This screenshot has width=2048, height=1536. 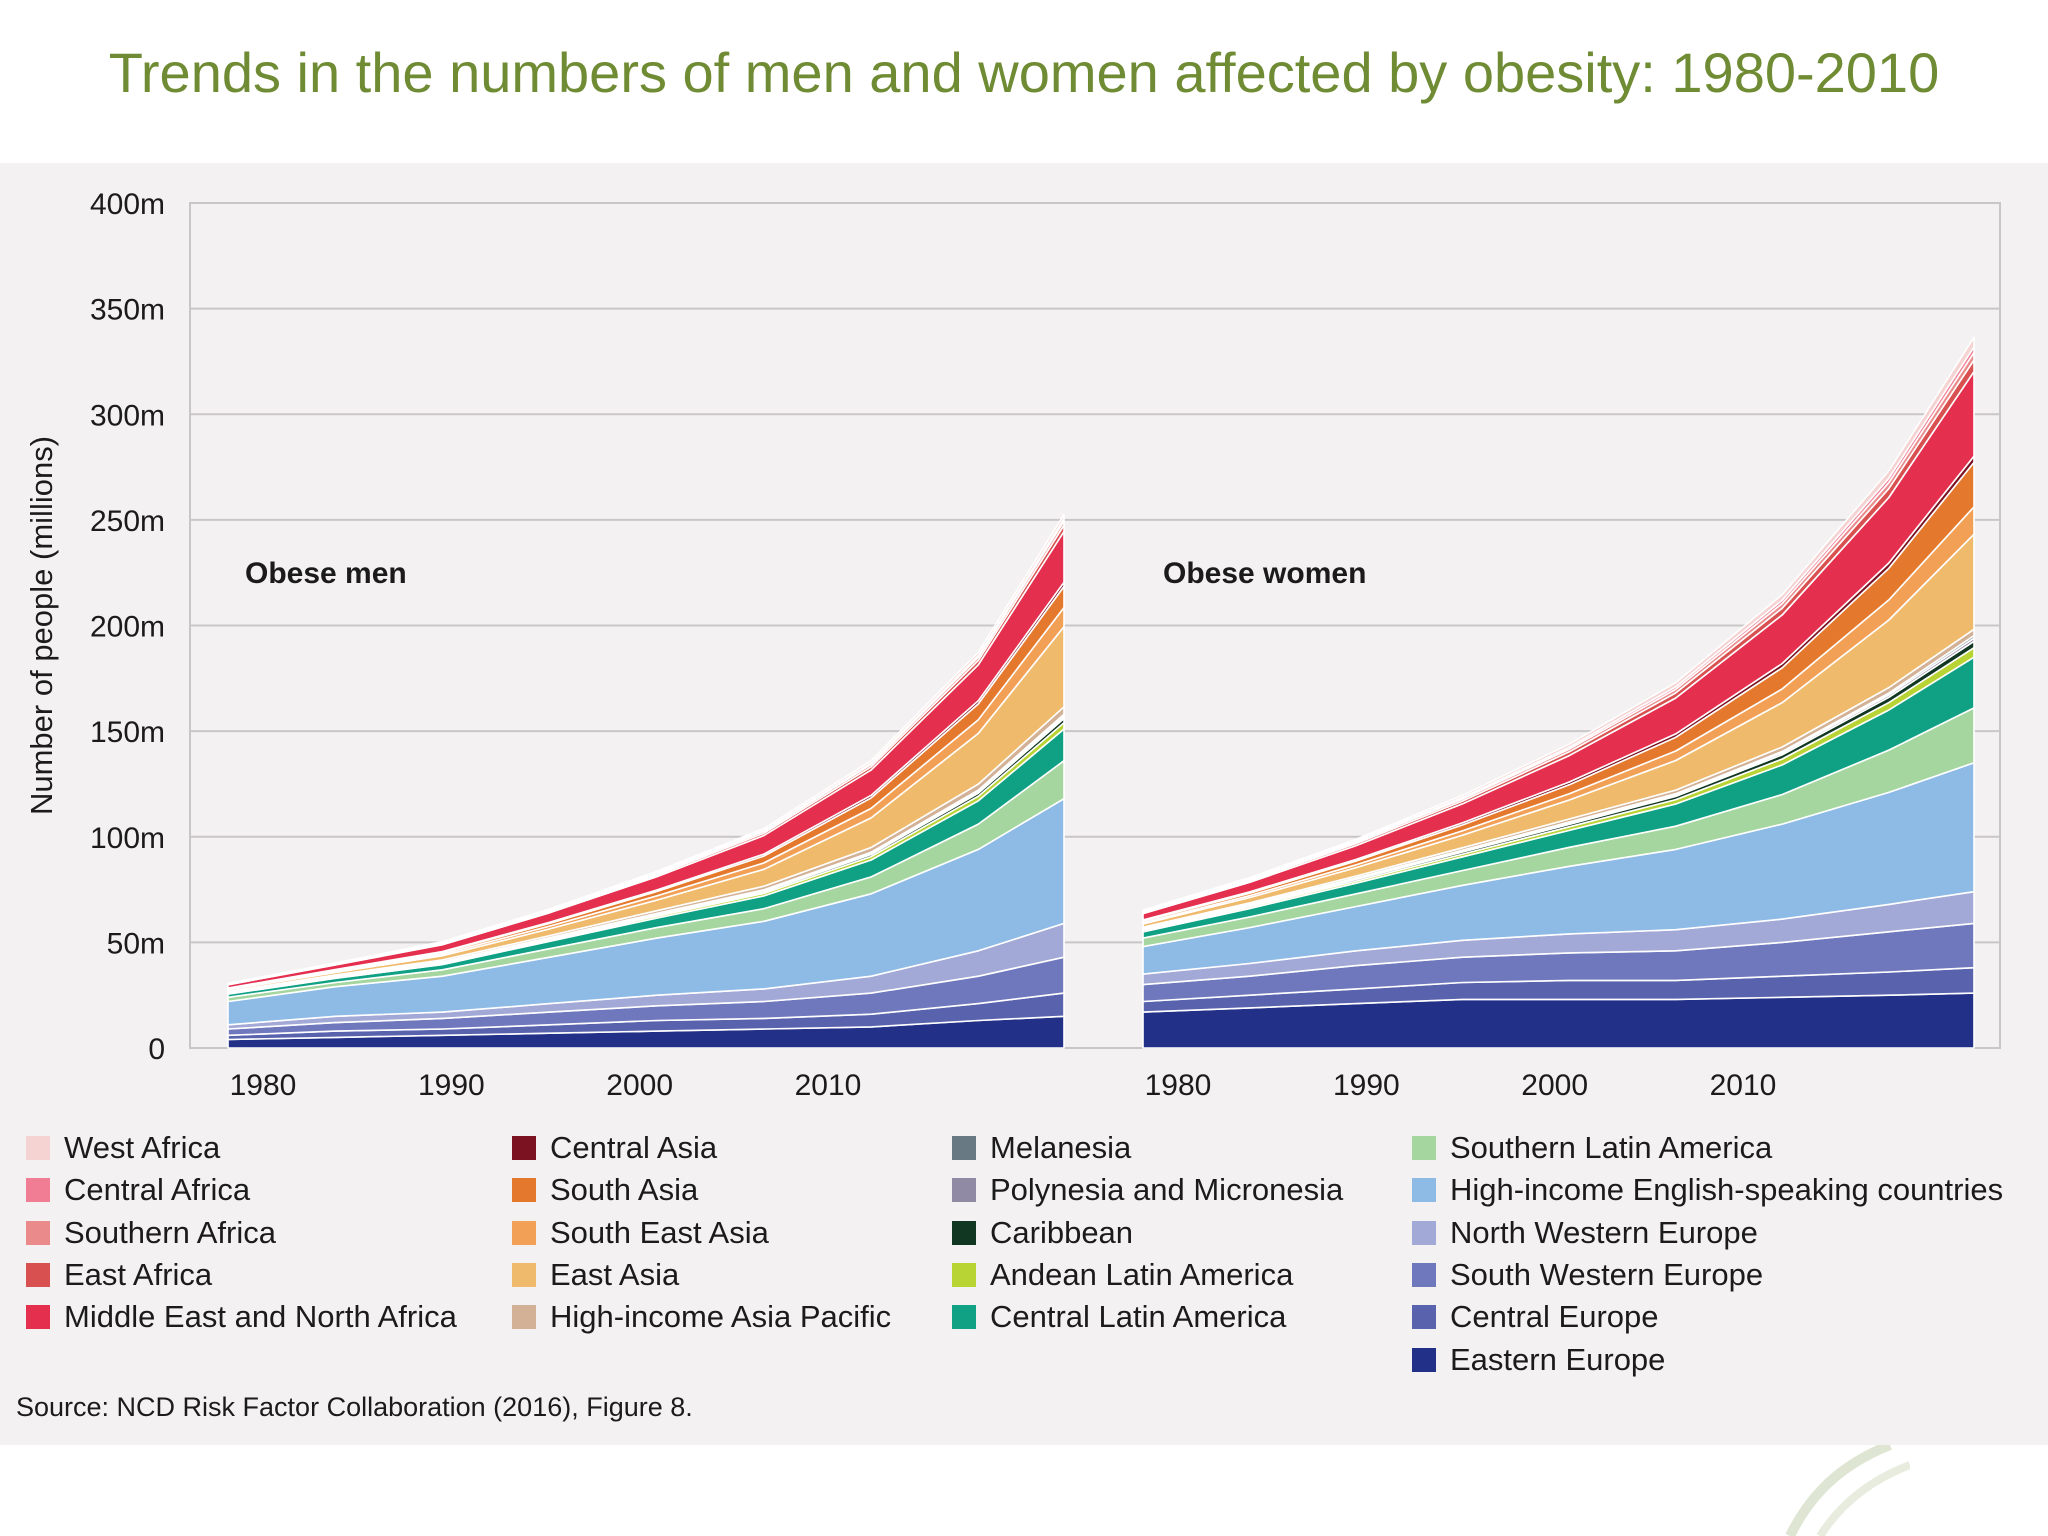 I want to click on men-panel-areas, so click(x=646, y=781).